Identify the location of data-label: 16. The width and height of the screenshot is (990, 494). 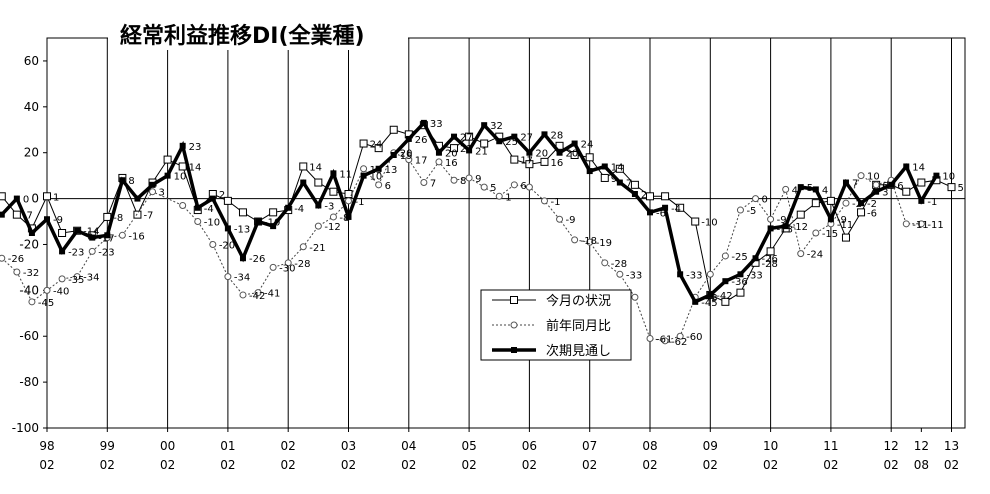
(556, 163).